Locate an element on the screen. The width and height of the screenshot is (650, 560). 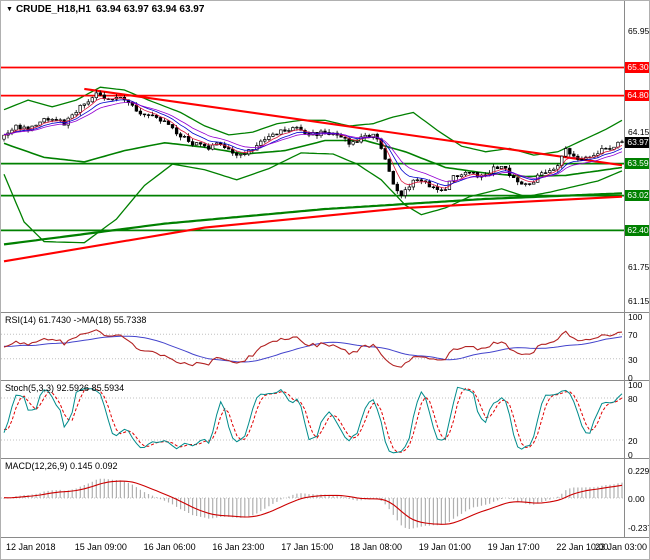
time-axis-label: 19 Jan 17:00 is located at coordinates (513, 547).